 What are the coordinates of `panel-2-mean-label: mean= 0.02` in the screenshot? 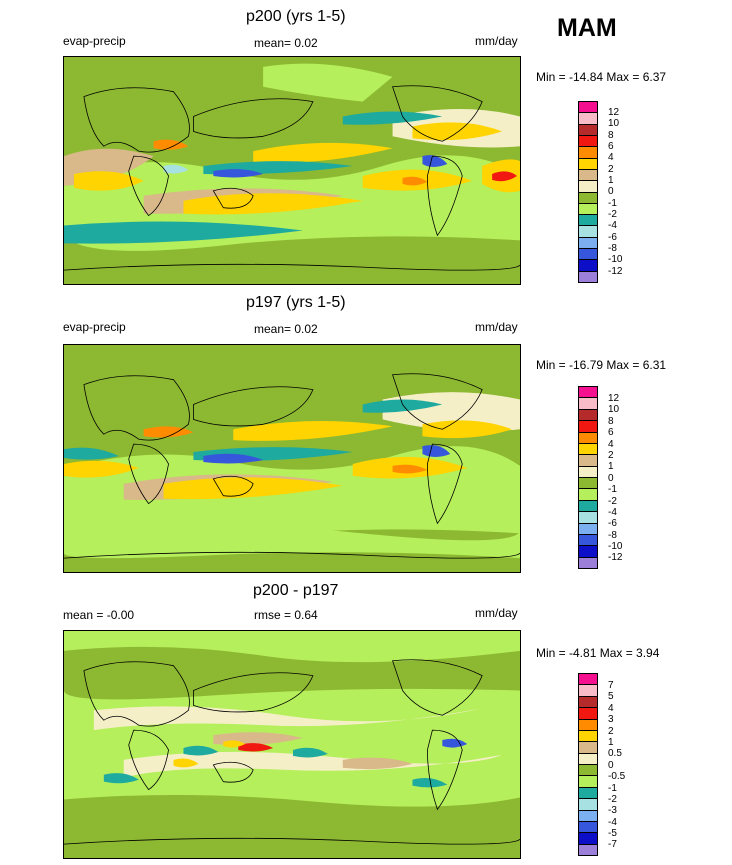 It's located at (286, 329).